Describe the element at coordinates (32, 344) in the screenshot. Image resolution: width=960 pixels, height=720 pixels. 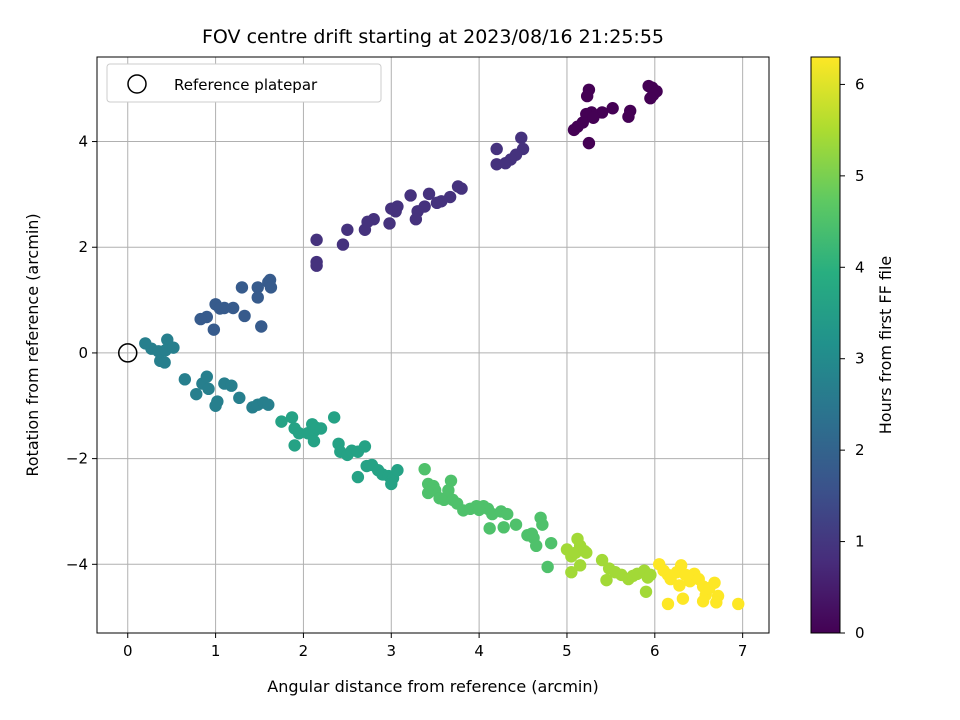
I see `y-axis-label: Rotation from reference (arcmin)` at that location.